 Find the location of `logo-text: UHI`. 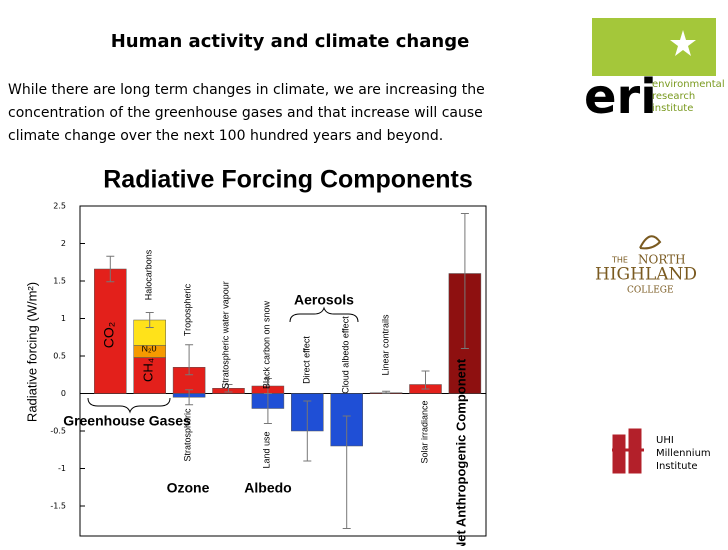

logo-text: UHI is located at coordinates (665, 440).